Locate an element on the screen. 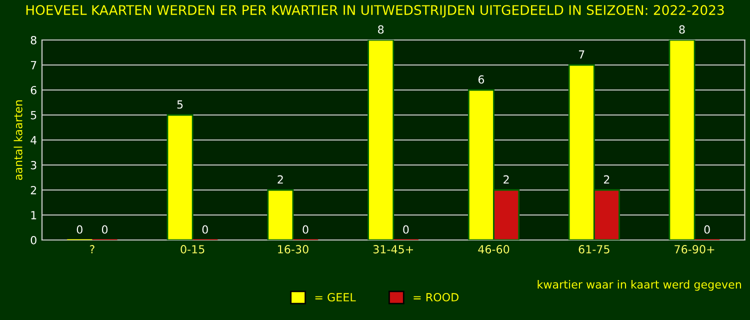  y-tick-label: 2 is located at coordinates (33, 190).